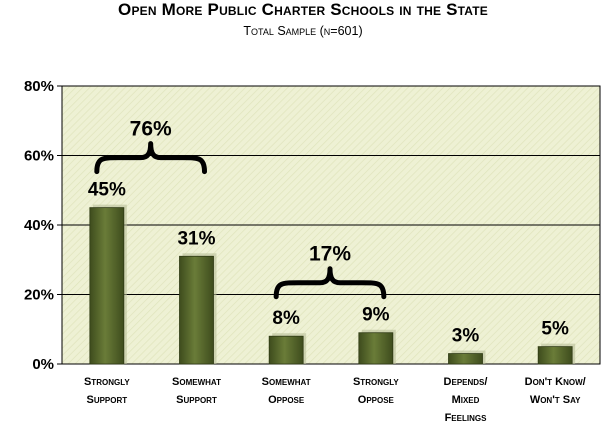 This screenshot has width=606, height=424. I want to click on data-label: 8%, so click(286, 318).